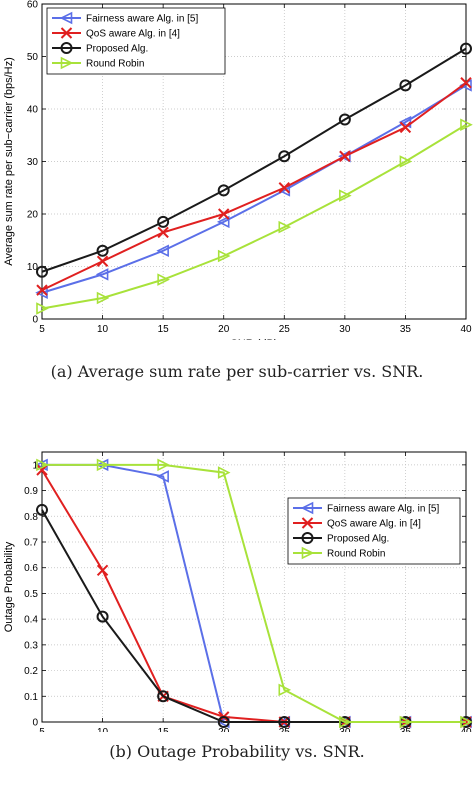 The height and width of the screenshot is (788, 474). I want to click on outage-x-tick-label: 35, so click(406, 729).